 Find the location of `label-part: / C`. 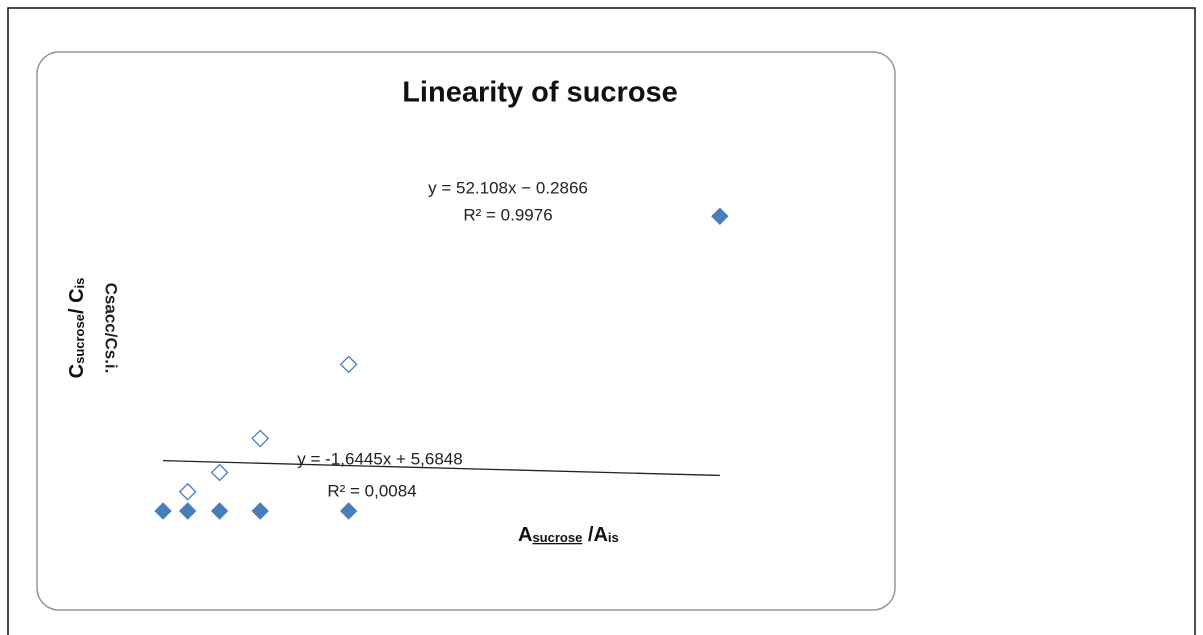

label-part: / C is located at coordinates (77, 301).